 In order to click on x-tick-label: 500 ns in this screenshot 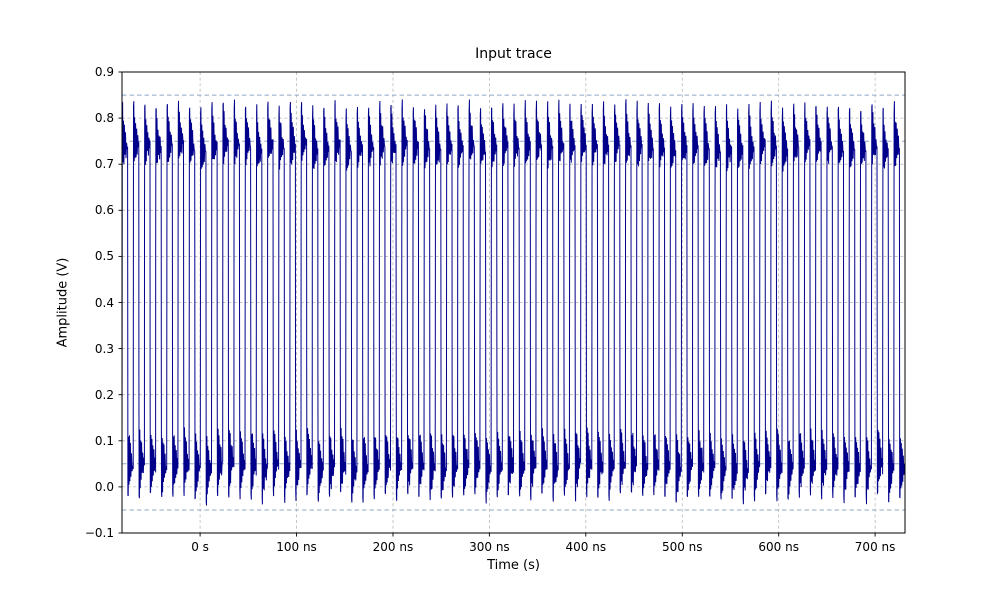, I will do `click(682, 547)`.